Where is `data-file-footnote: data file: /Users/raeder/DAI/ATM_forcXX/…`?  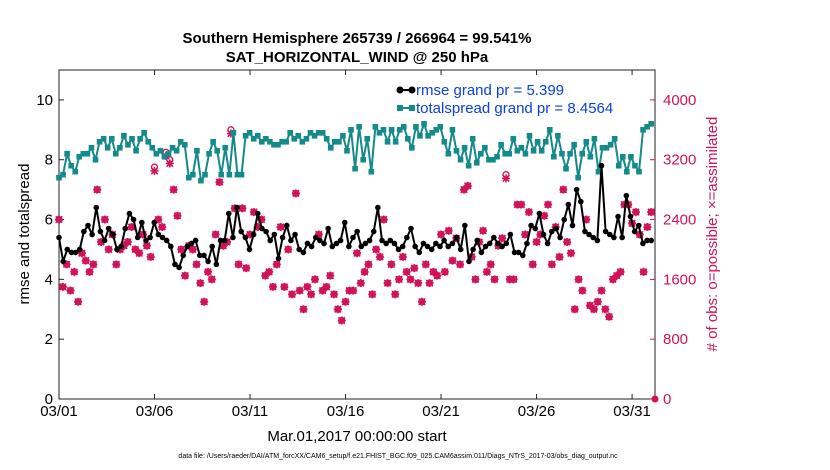
data-file-footnote: data file: /Users/raeder/DAI/ATM_forcXX/… is located at coordinates (398, 456).